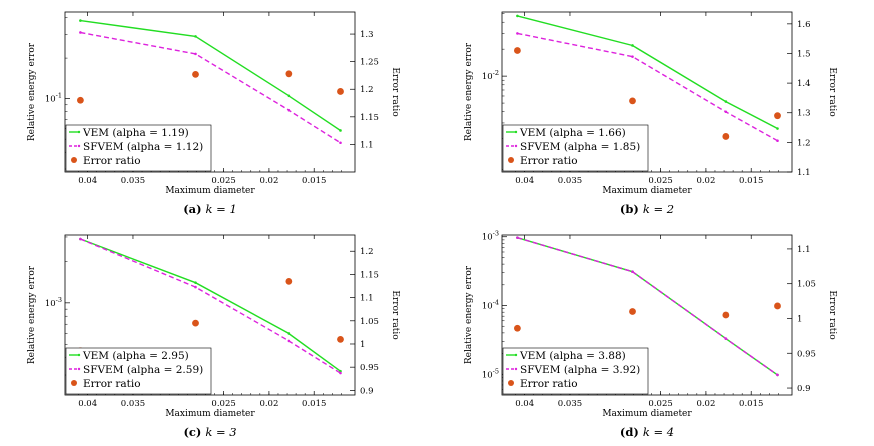 The image size is (874, 446). I want to click on figure-caption: (b) k = 2, so click(647, 209).